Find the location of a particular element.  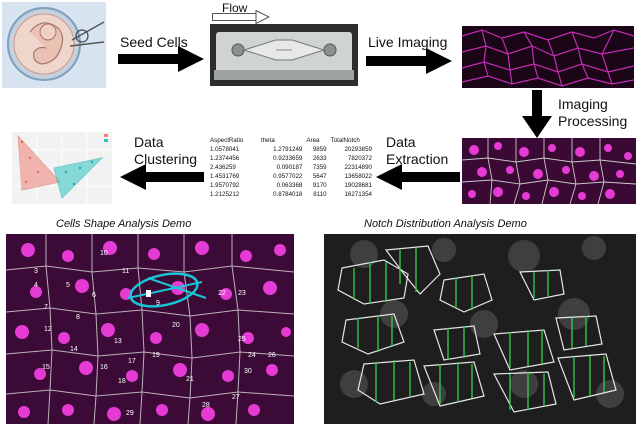

cell-label: 8 is located at coordinates (78, 317).